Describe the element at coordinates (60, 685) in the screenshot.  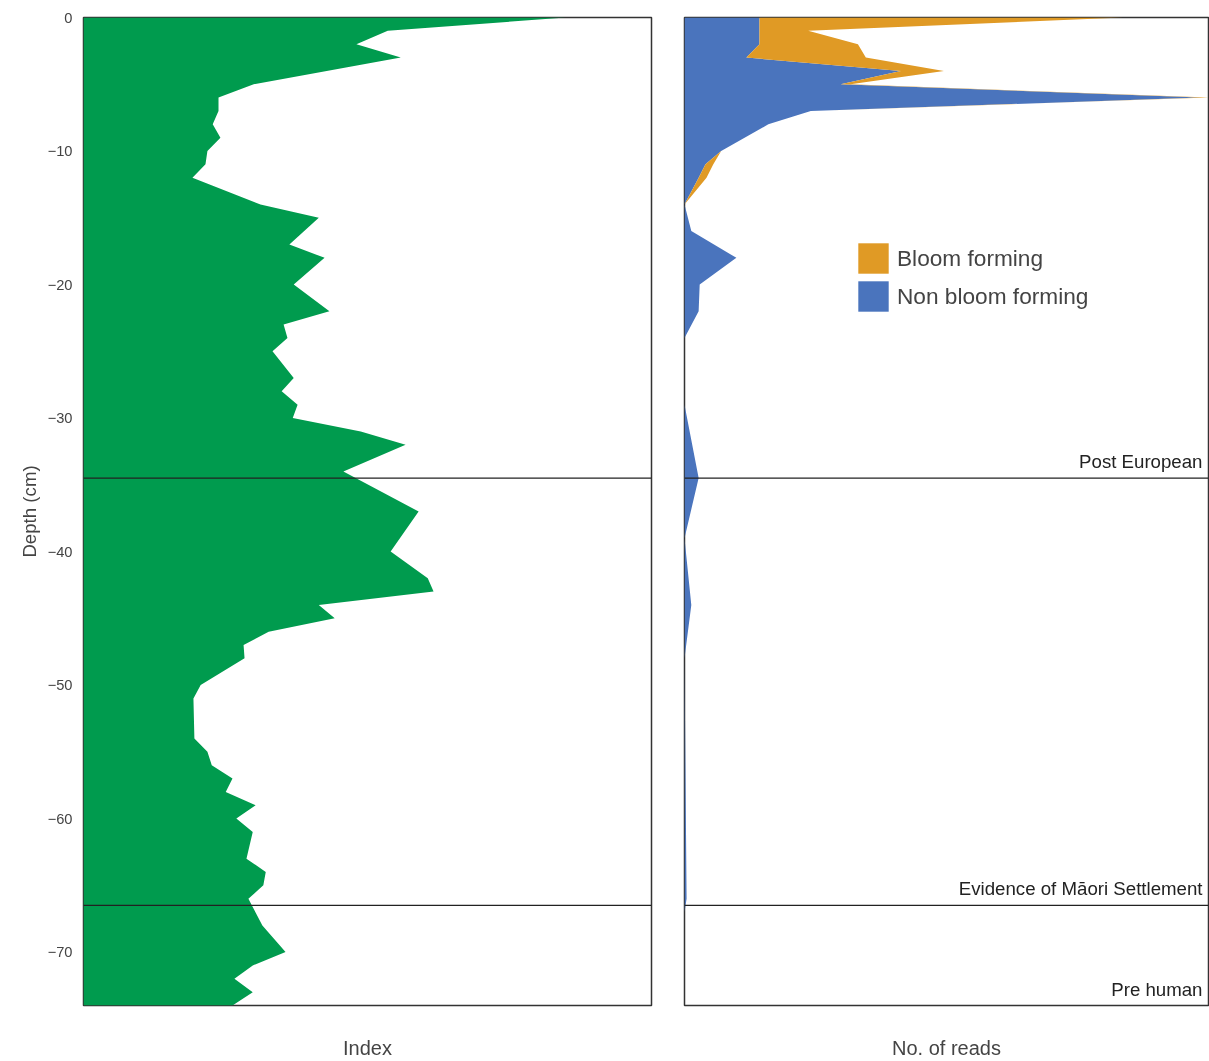
I see `y-tick-label: −50` at that location.